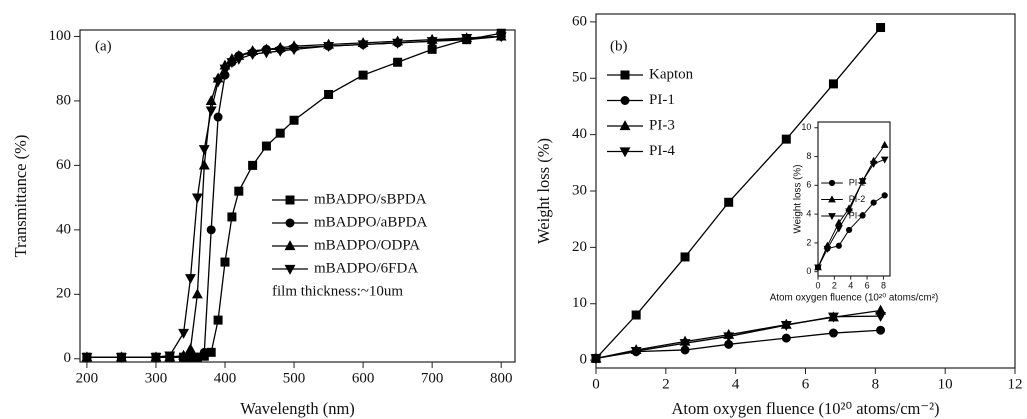 The width and height of the screenshot is (1027, 419). What do you see at coordinates (857, 182) in the screenshot?
I see `legend-label: PI-1` at bounding box center [857, 182].